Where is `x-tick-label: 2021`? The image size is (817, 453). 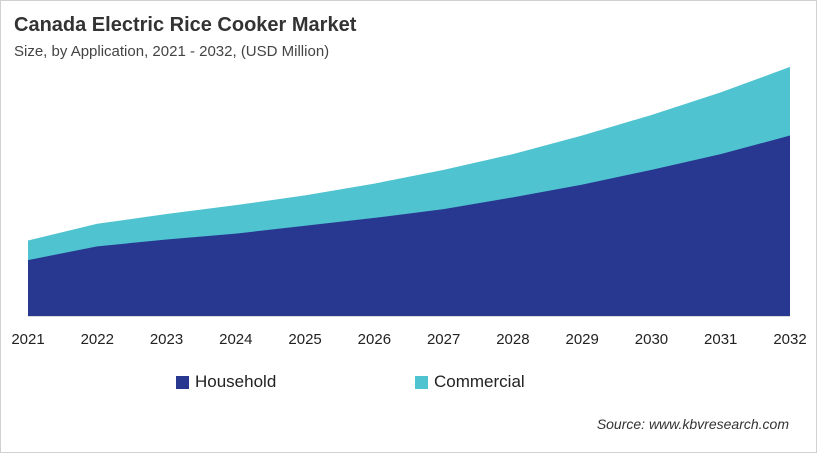
x-tick-label: 2021 is located at coordinates (27, 339).